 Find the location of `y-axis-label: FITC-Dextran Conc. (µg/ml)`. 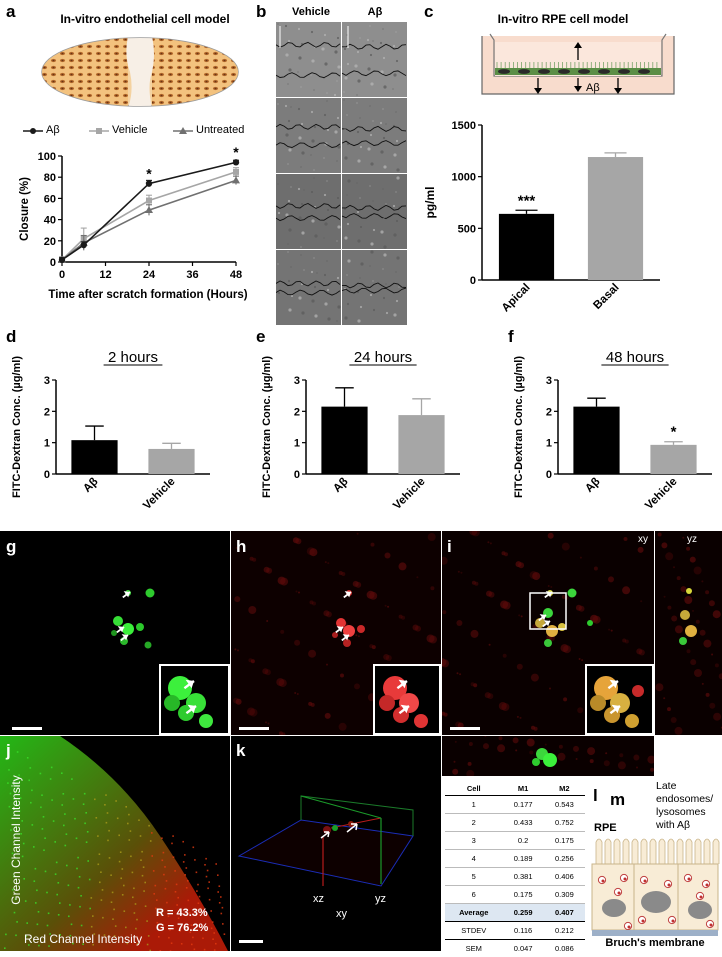

y-axis-label: FITC-Dextran Conc. (µg/ml) is located at coordinates (267, 427).